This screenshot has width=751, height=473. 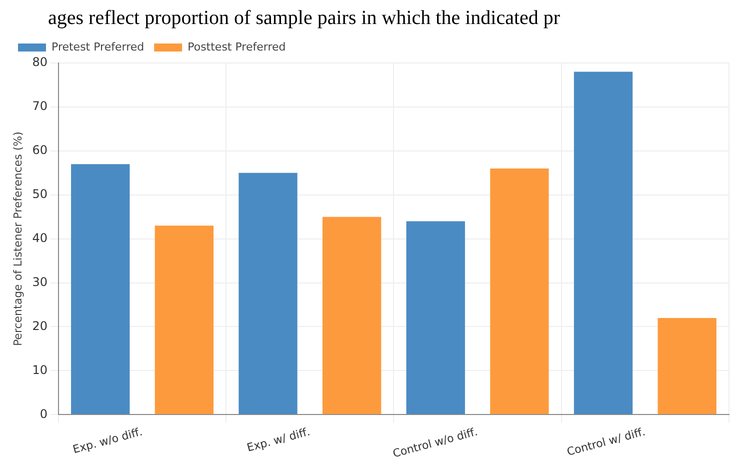 I want to click on legend-label: Pretest Preferred, so click(x=98, y=47).